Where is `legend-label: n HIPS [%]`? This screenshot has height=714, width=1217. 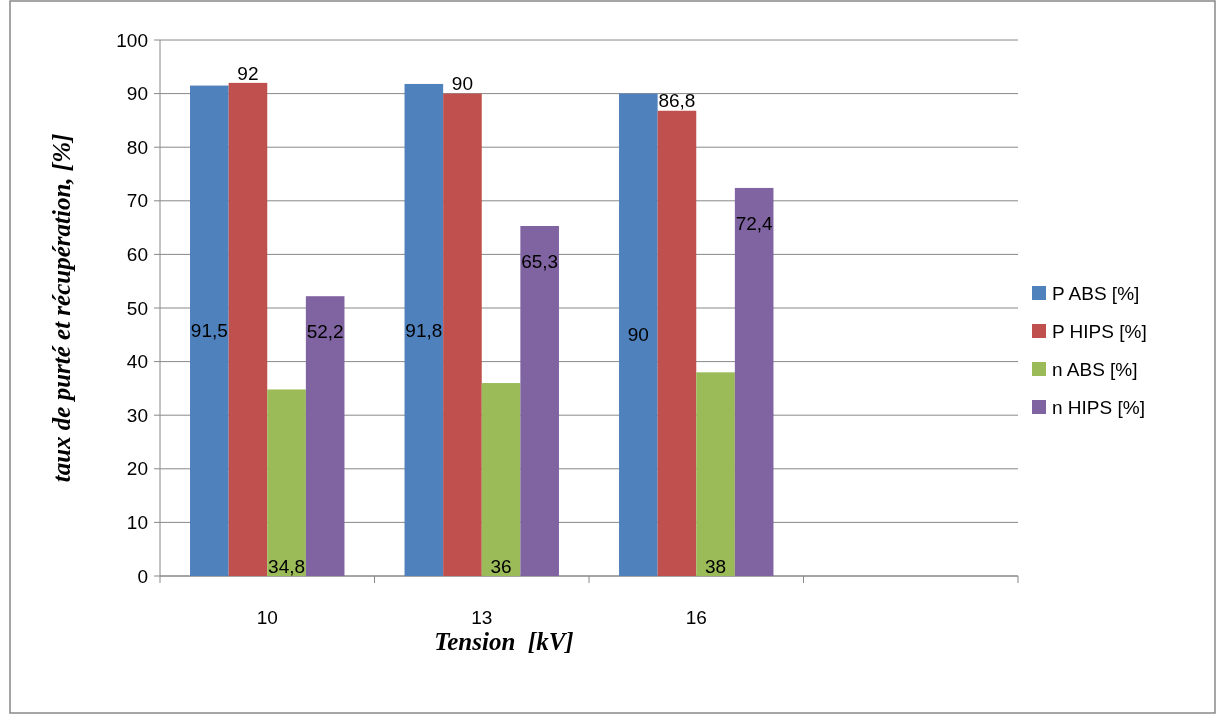
legend-label: n HIPS [%] is located at coordinates (1098, 407).